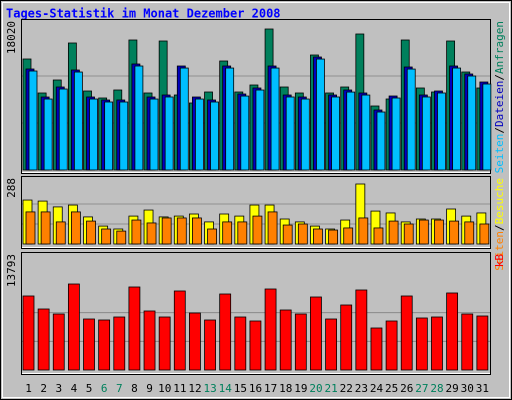  Describe the element at coordinates (270, 388) in the screenshot. I see `x-tick-label: 17` at that location.